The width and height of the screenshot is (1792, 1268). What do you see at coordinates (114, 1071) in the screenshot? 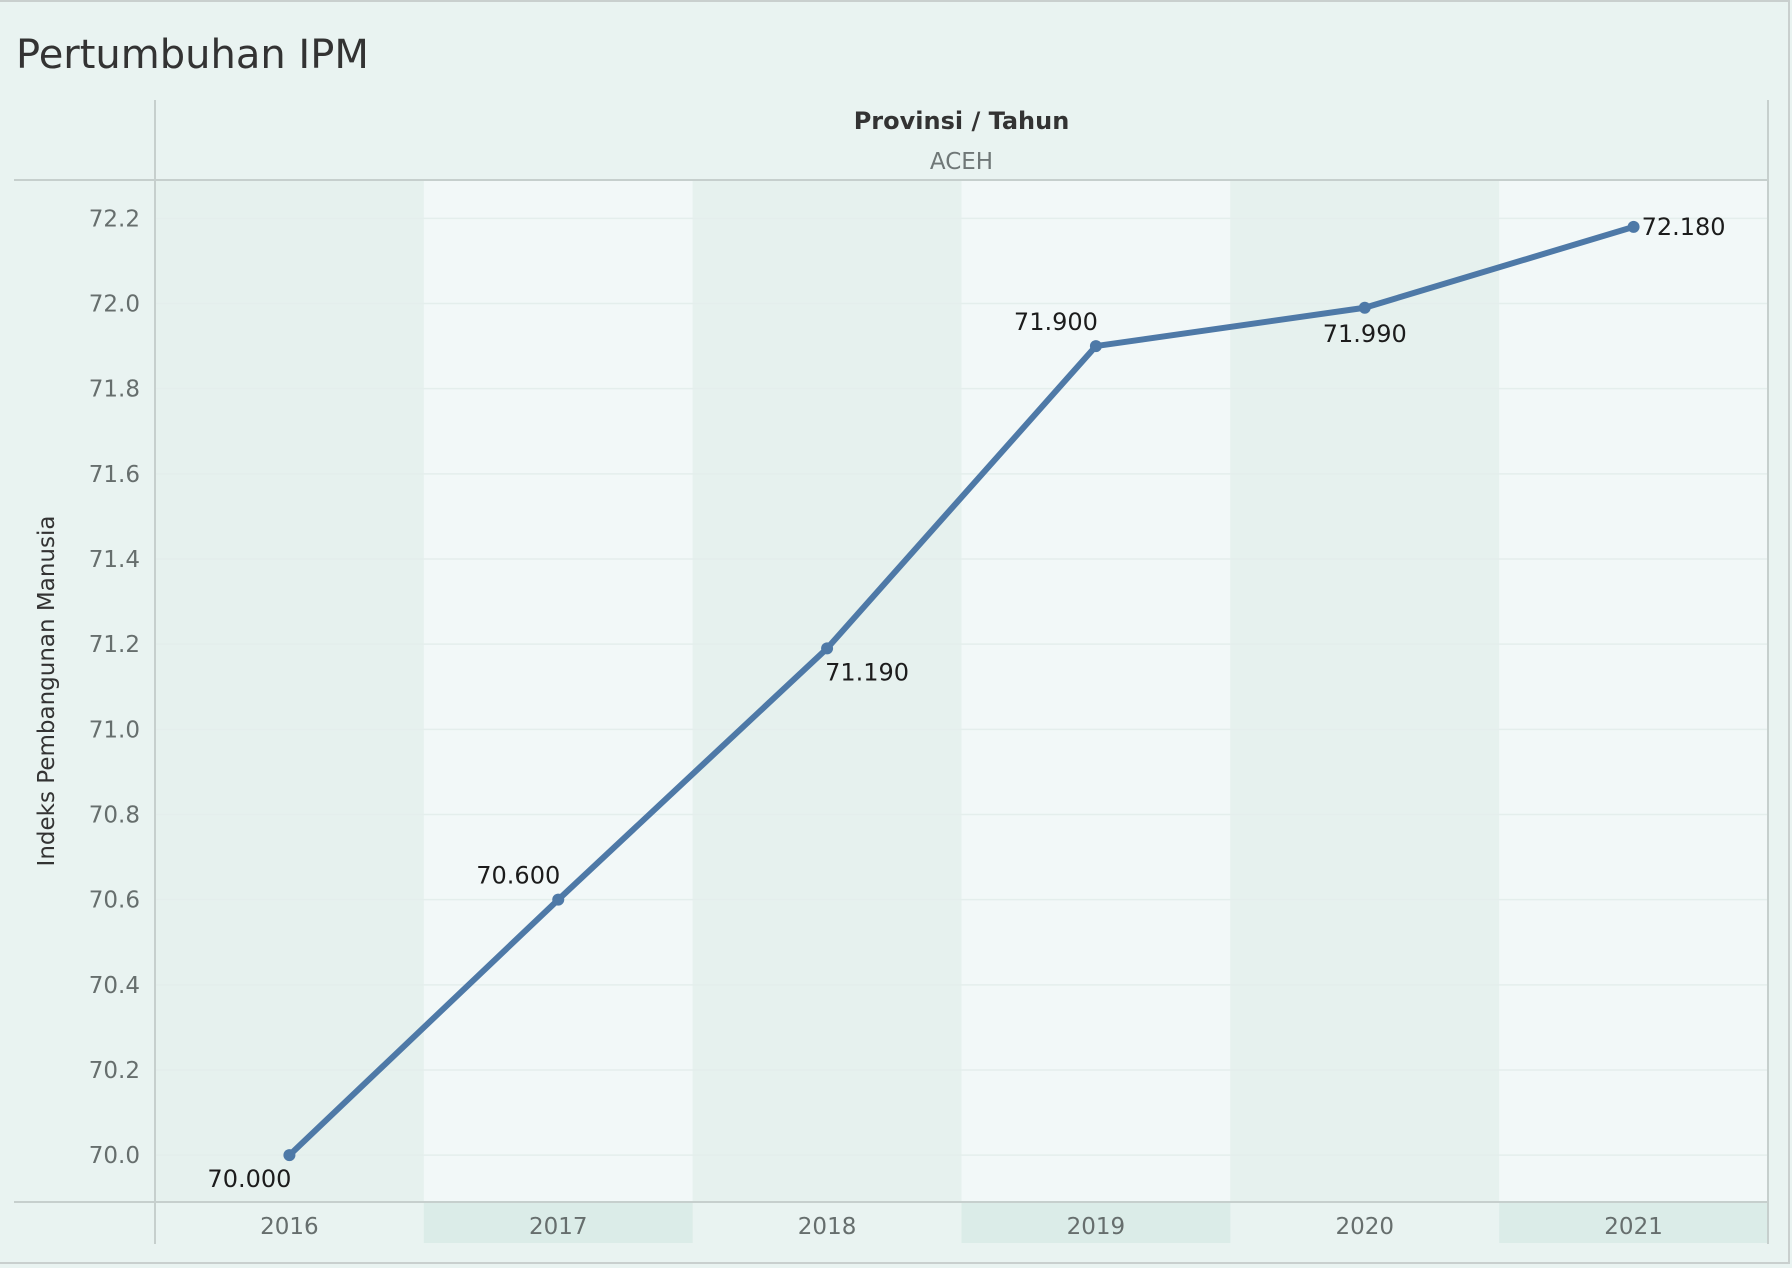
I see `y-tick-label: 70.2` at bounding box center [114, 1071].